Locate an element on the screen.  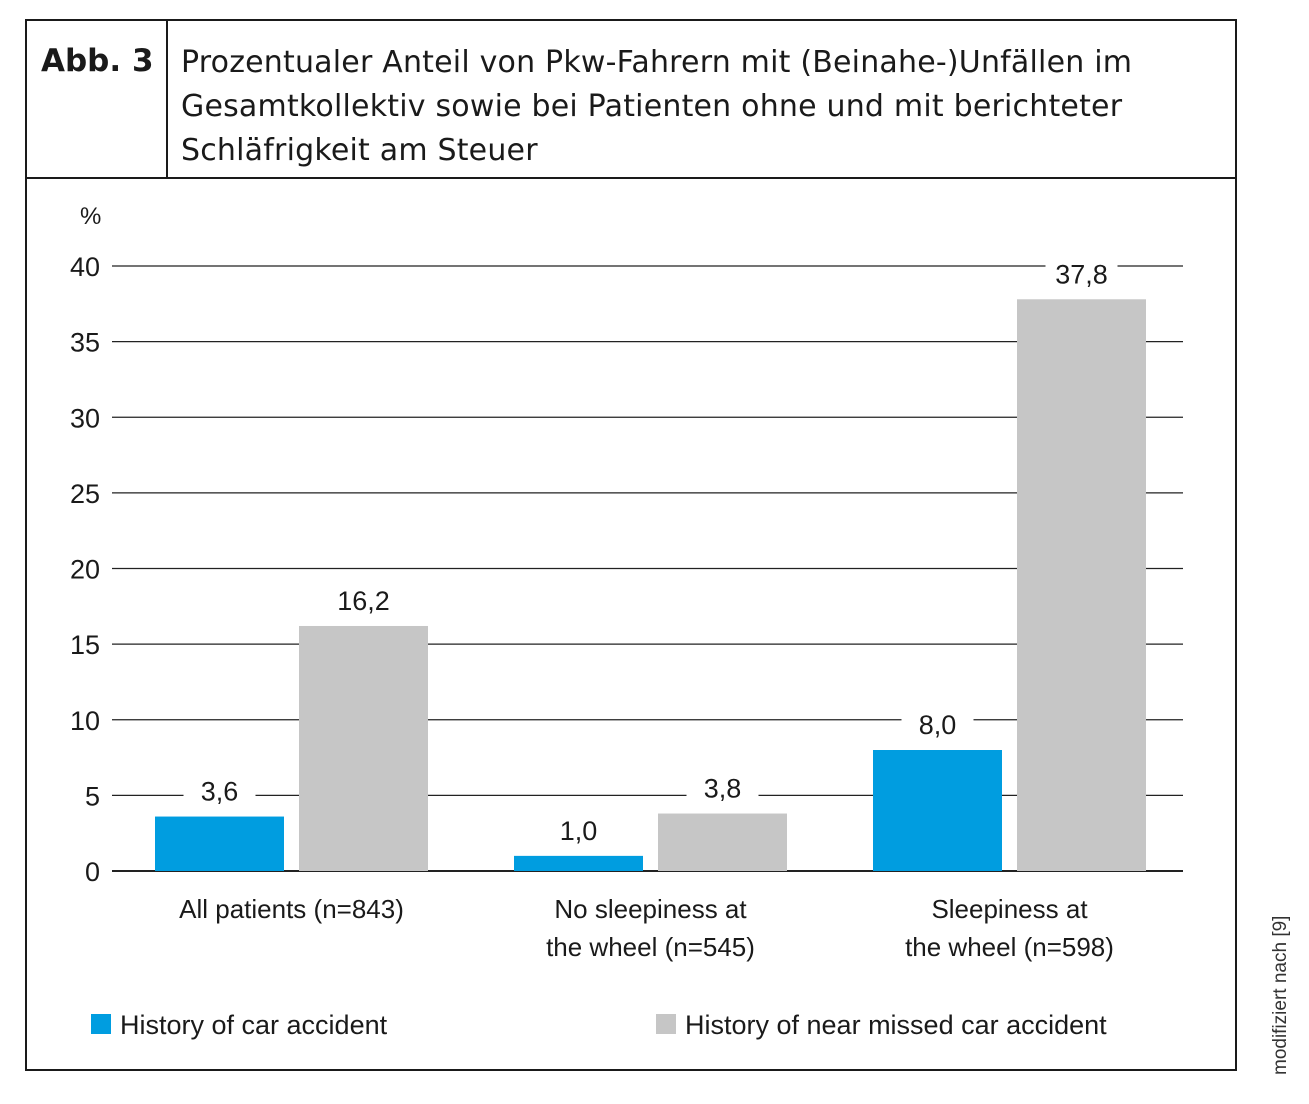
legend-label: History of car accident is located at coordinates (254, 1025).